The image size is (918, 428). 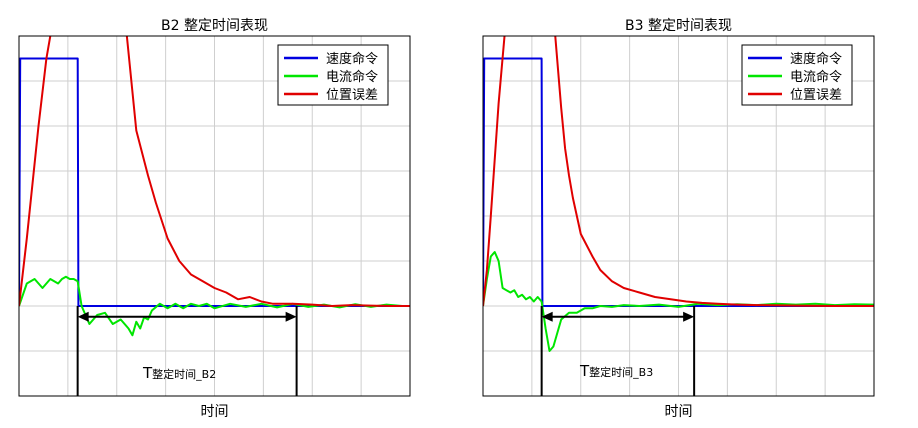 What do you see at coordinates (678, 26) in the screenshot?
I see `chart-title: B3 整定时间表现` at bounding box center [678, 26].